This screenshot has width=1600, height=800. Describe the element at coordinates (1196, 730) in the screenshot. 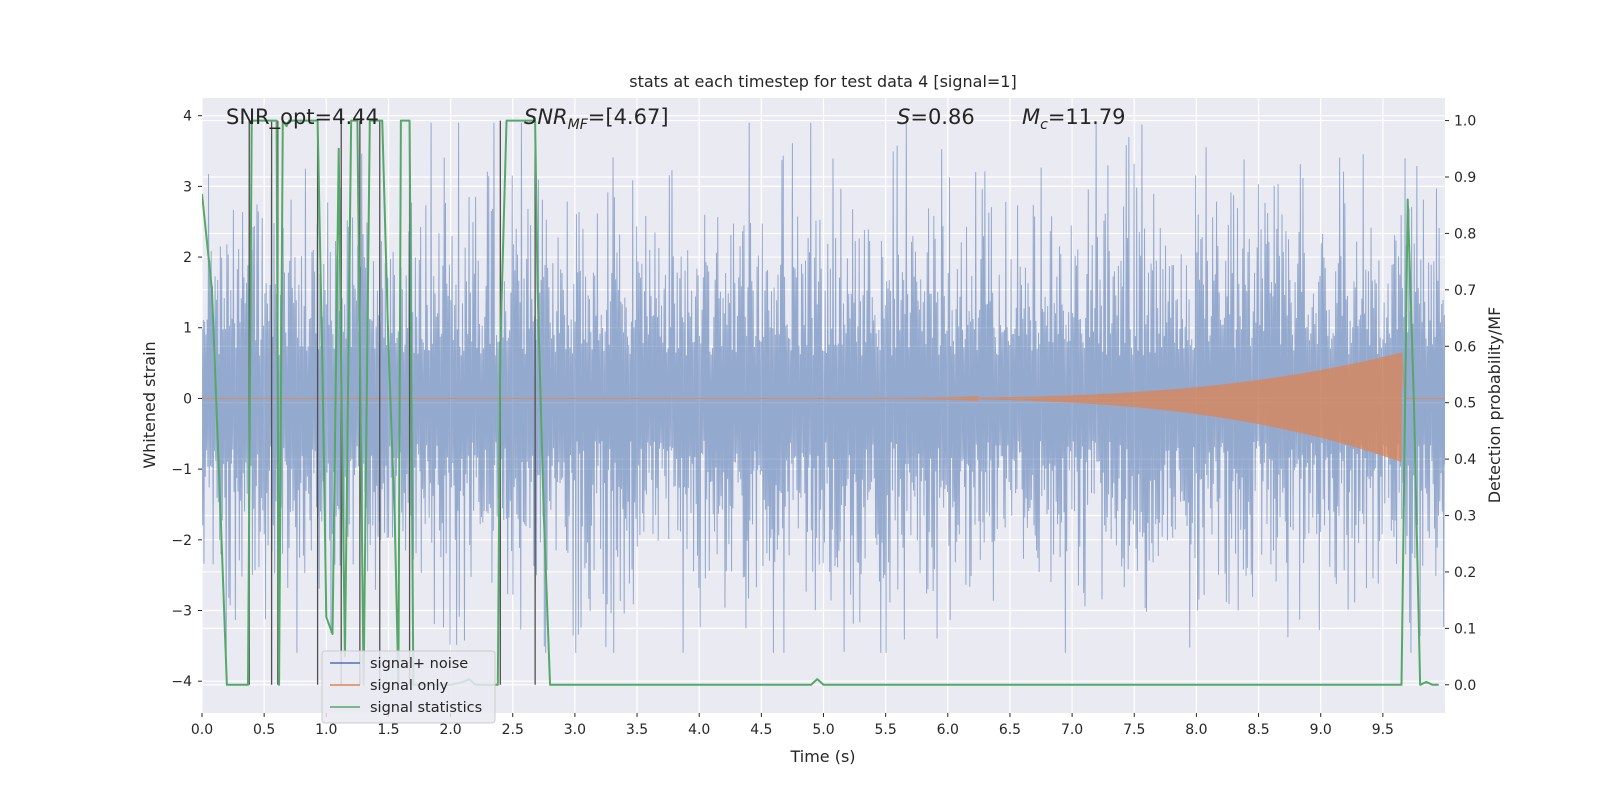

I see `x-tick-label: 8.0` at that location.